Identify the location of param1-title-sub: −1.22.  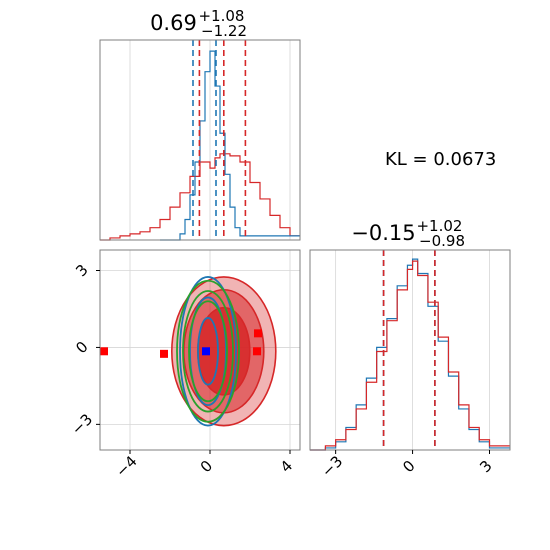
(224, 31).